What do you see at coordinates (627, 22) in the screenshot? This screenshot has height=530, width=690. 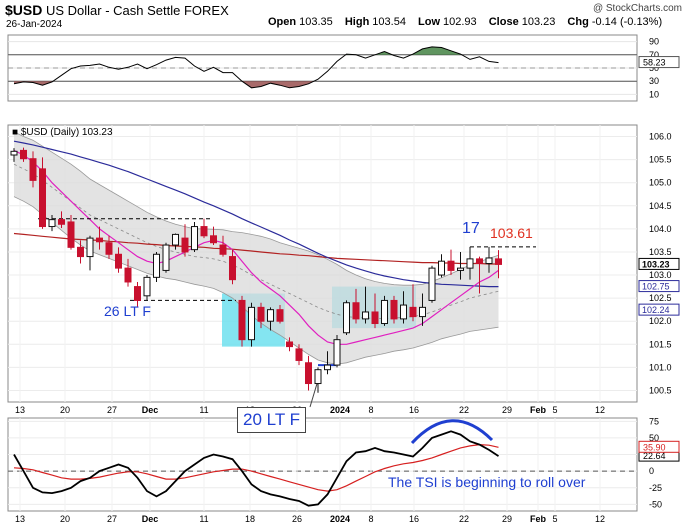 I see `chg-value: -0.14 (-0.13%)` at bounding box center [627, 22].